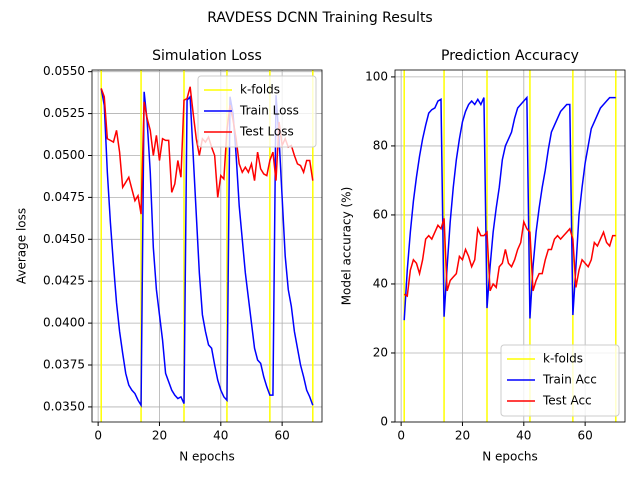  Describe the element at coordinates (376, 76) in the screenshot. I see `y-tick-label: 100` at that location.